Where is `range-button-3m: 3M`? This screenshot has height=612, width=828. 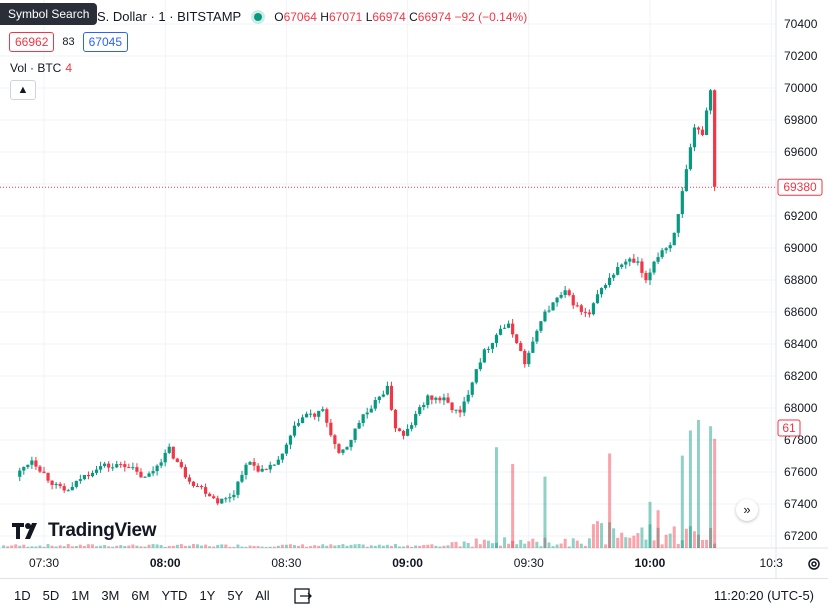 range-button-3m: 3M is located at coordinates (110, 595).